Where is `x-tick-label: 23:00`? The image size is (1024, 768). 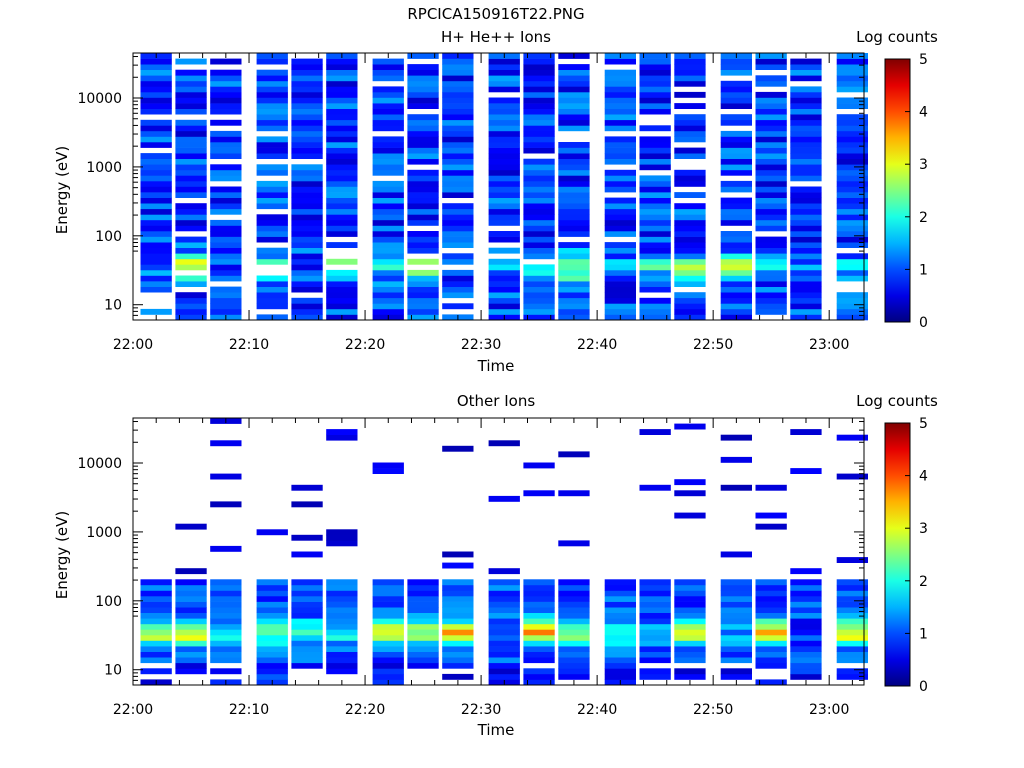 x-tick-label: 23:00 is located at coordinates (829, 710).